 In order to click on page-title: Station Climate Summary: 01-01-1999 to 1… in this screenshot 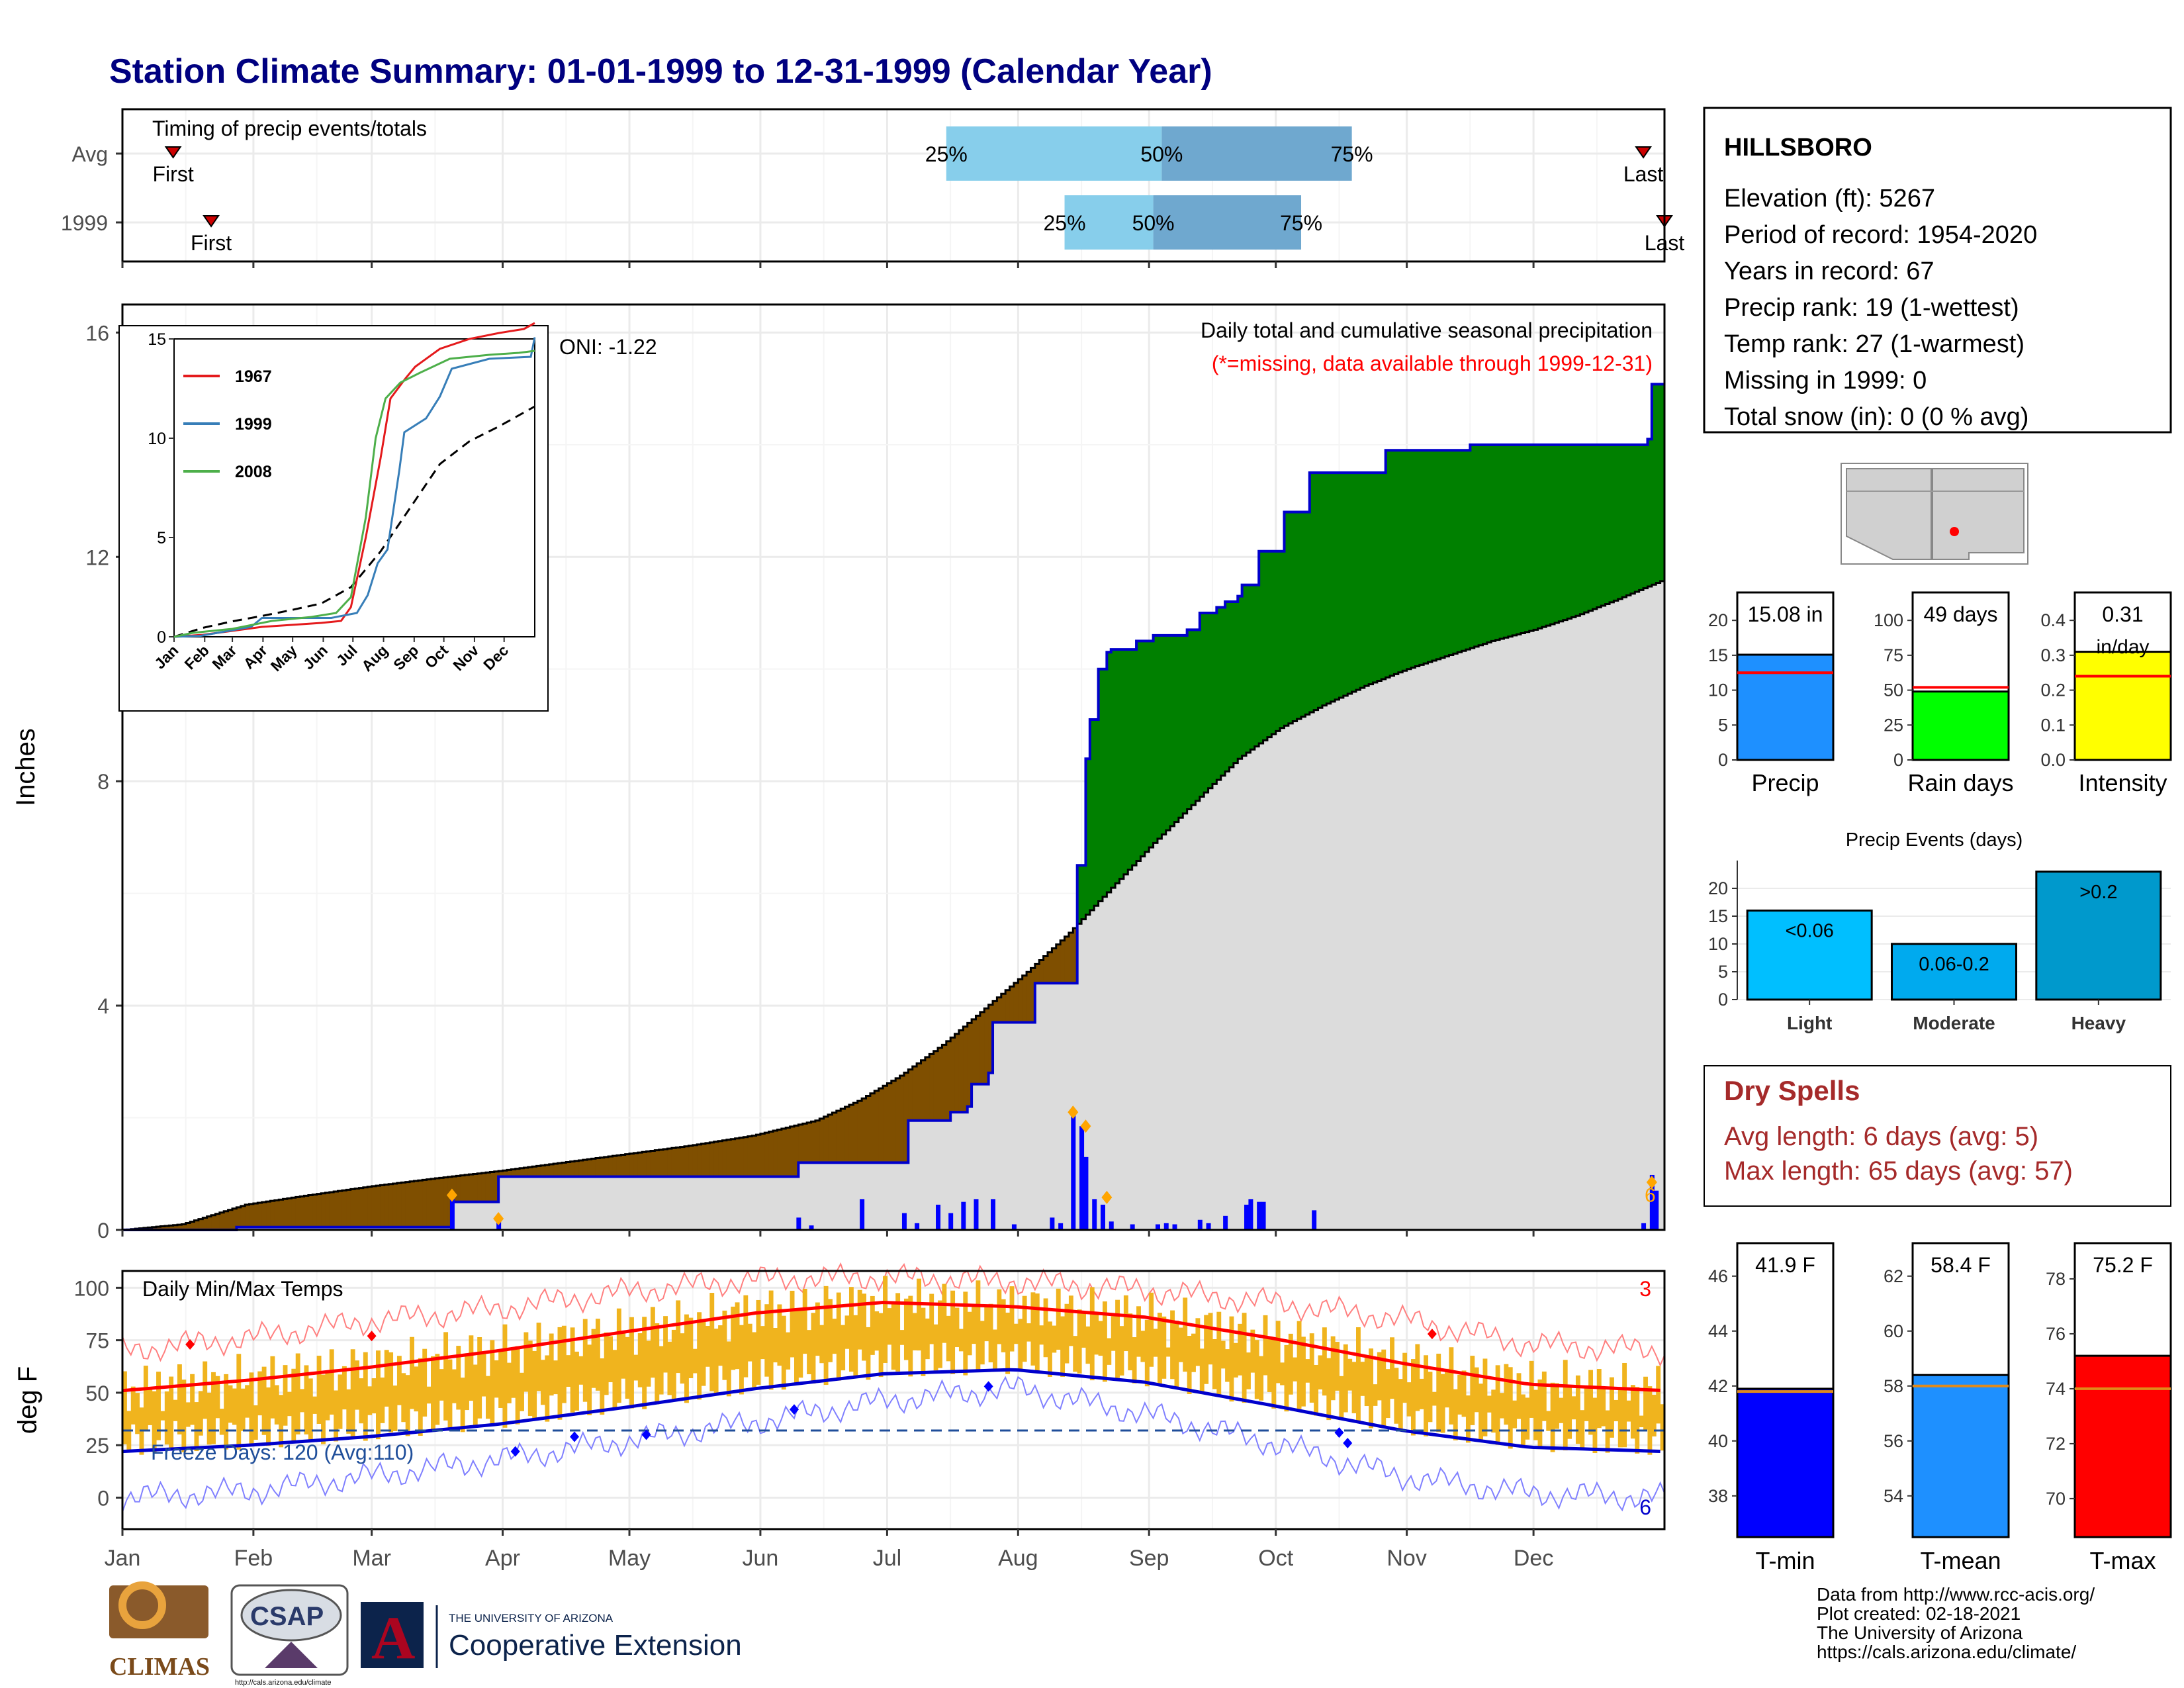, I will do `click(660, 71)`.